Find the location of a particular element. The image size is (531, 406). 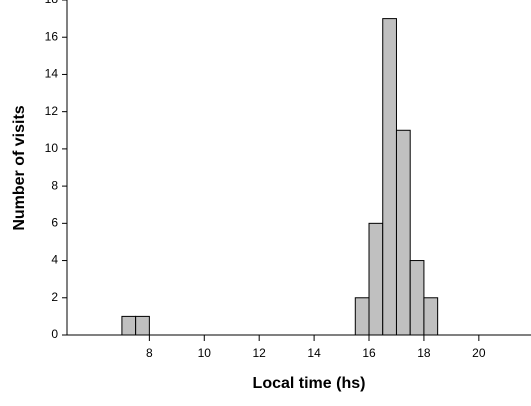

y-tick-label: 2 is located at coordinates (54, 297).